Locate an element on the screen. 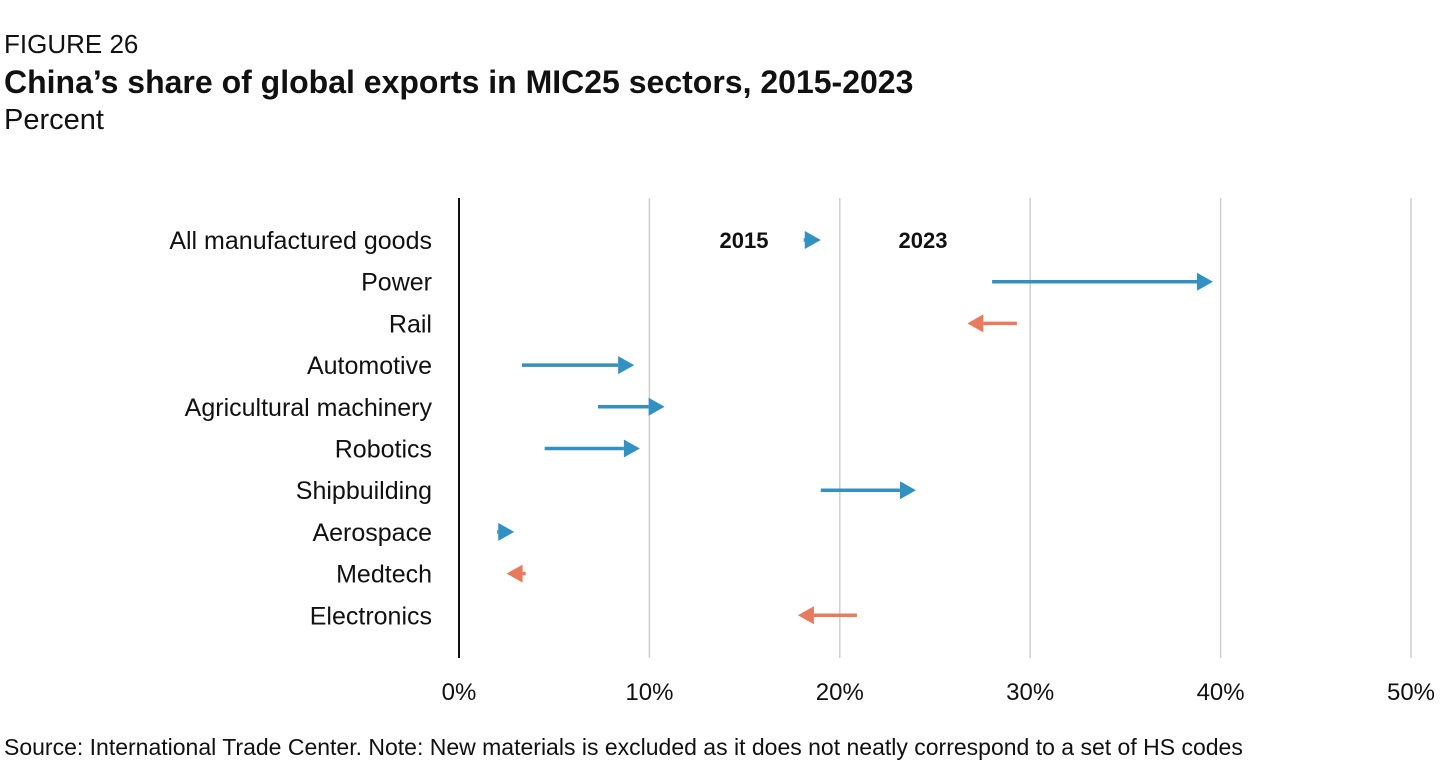  category-label: Agricultural machinery is located at coordinates (309, 408).